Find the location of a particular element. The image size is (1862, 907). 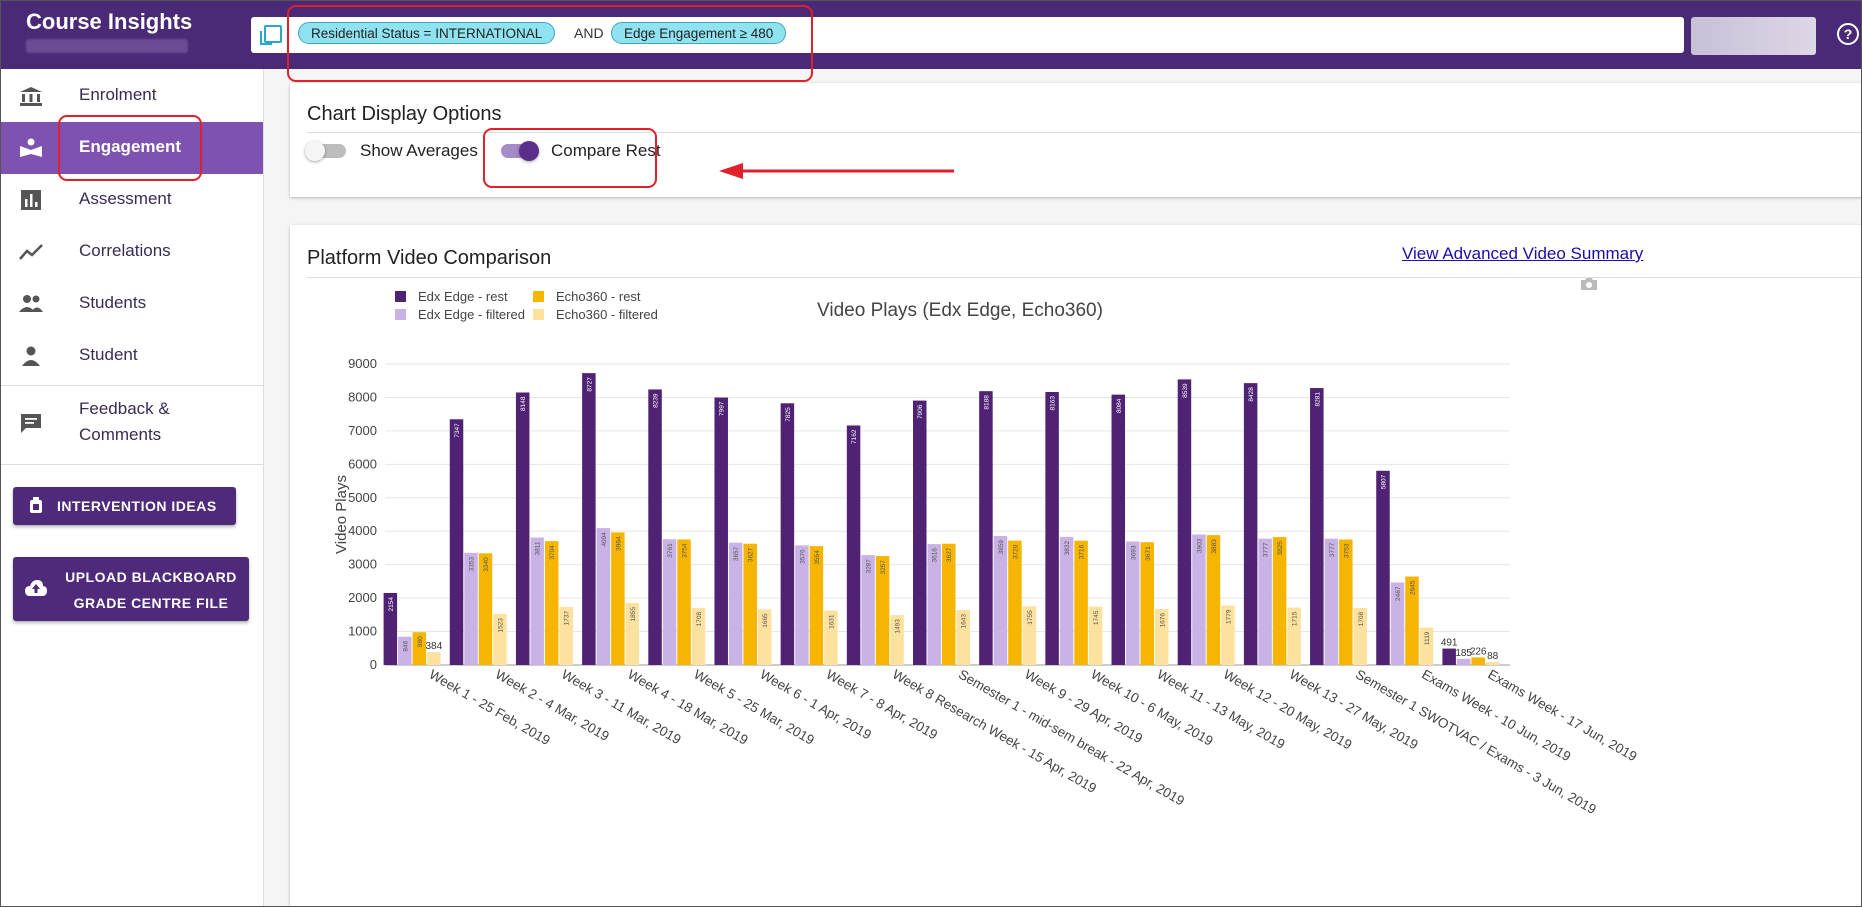

sidebar-item-engagement: Engagement is located at coordinates (132, 148).